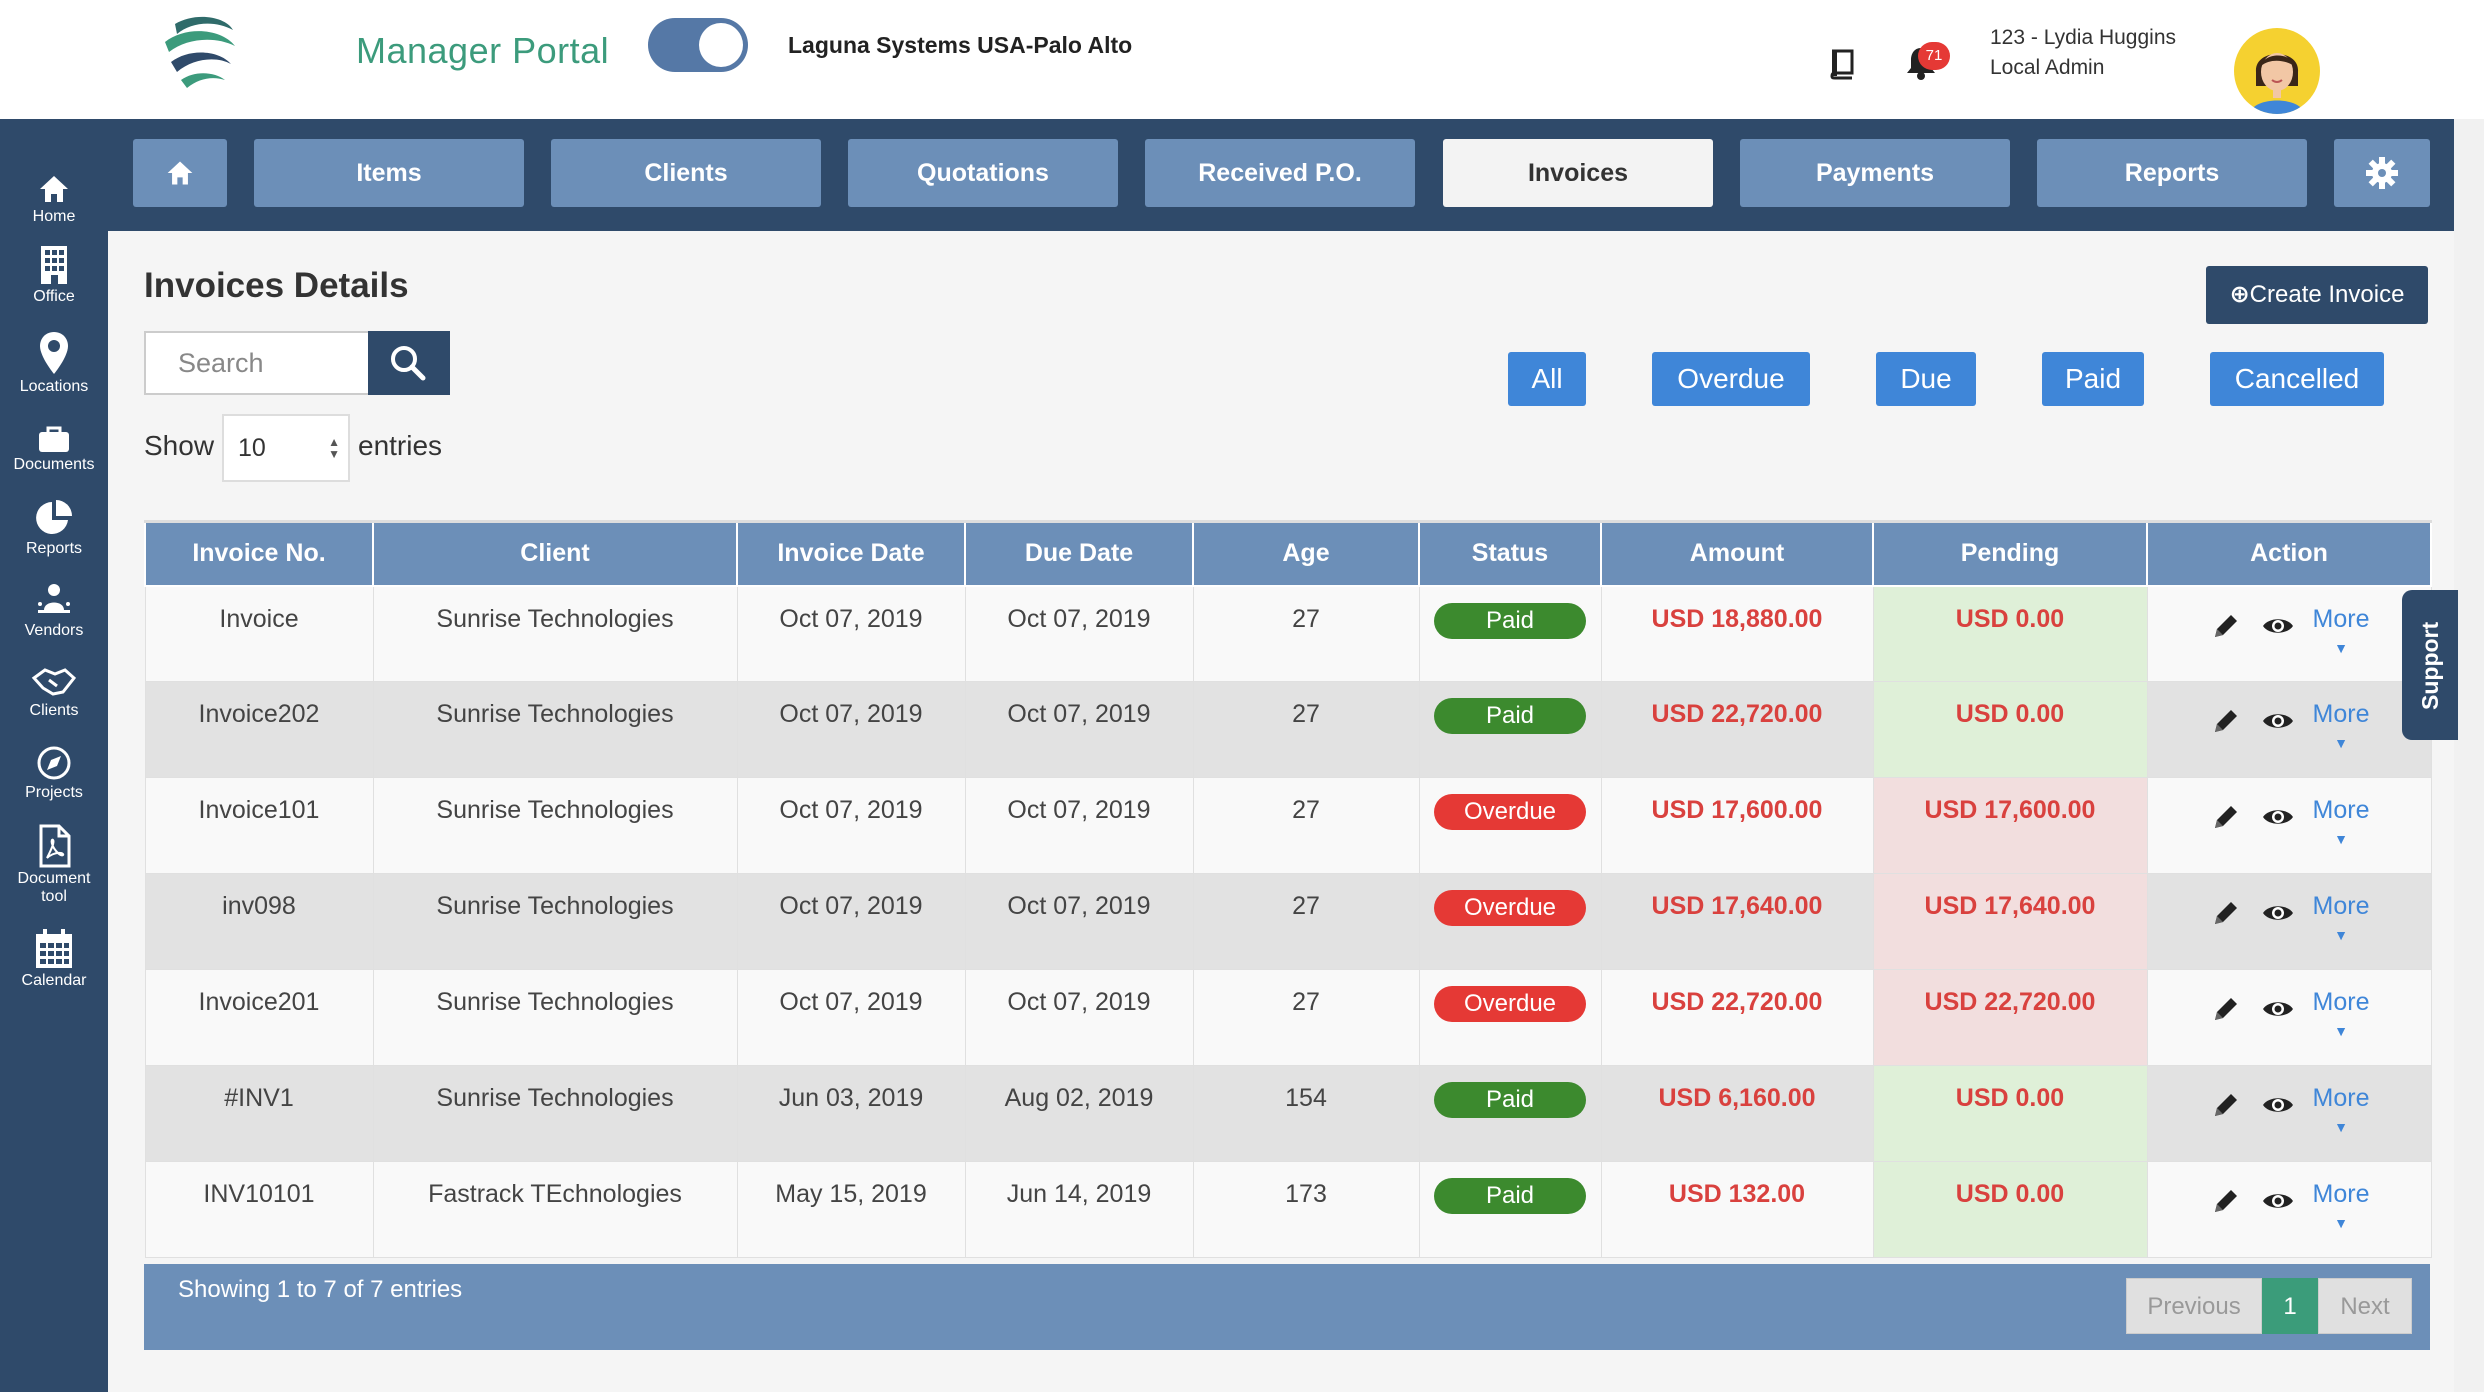  I want to click on tab-items: Items, so click(389, 173).